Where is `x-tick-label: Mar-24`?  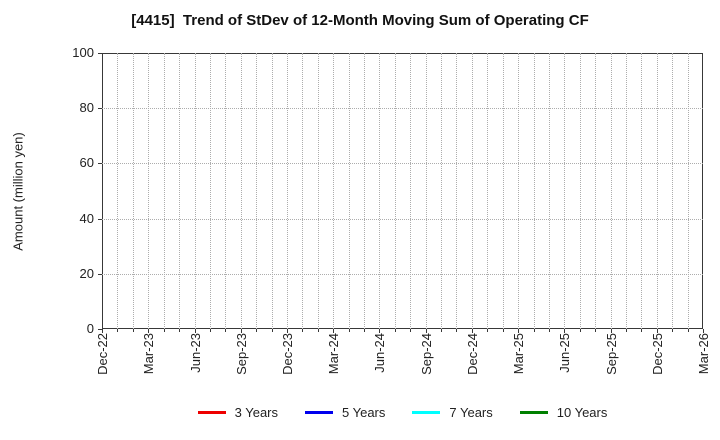 x-tick-label: Mar-24 is located at coordinates (334, 354).